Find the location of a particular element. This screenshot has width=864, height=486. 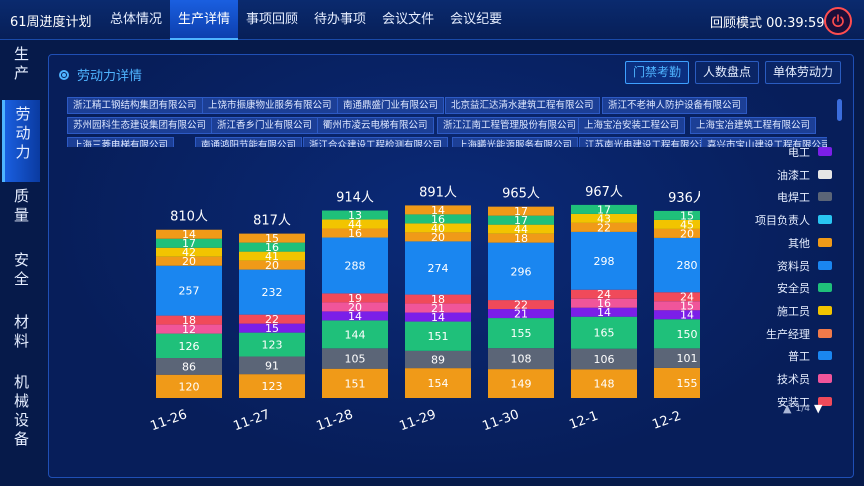

legend-item: 油漆工 is located at coordinates (785, 175).